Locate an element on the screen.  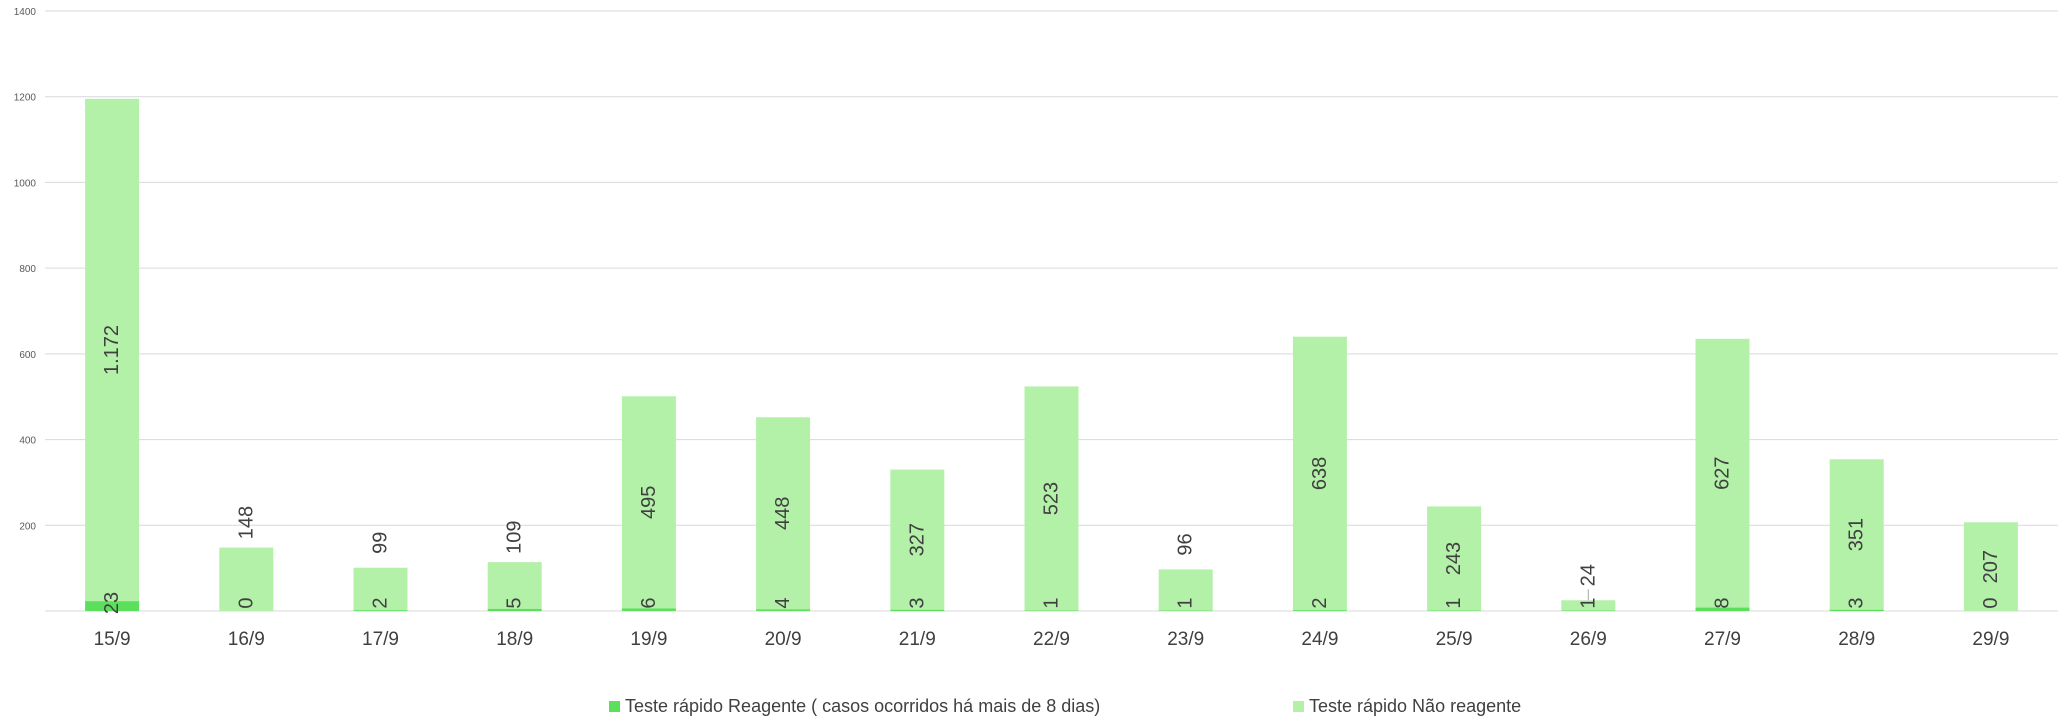
data-label-nao-reagente: 638 is located at coordinates (1320, 473).